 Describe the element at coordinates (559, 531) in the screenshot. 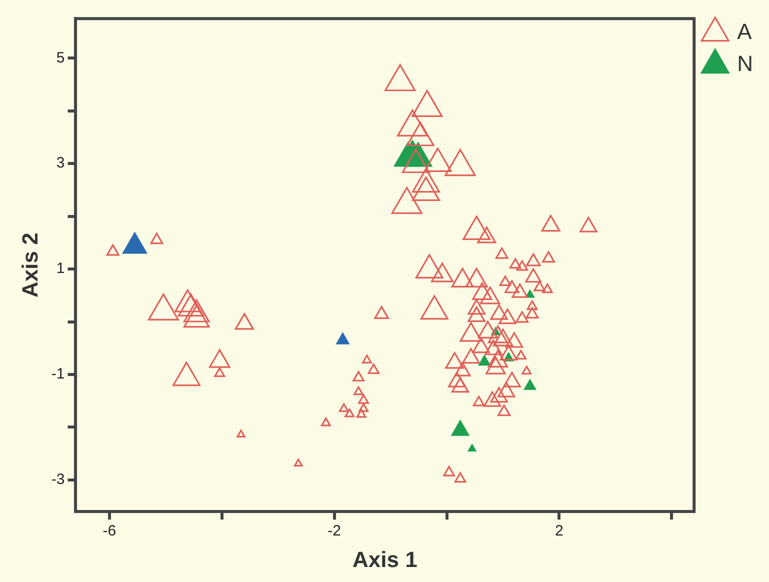

I see `x-tick-label: 2` at that location.